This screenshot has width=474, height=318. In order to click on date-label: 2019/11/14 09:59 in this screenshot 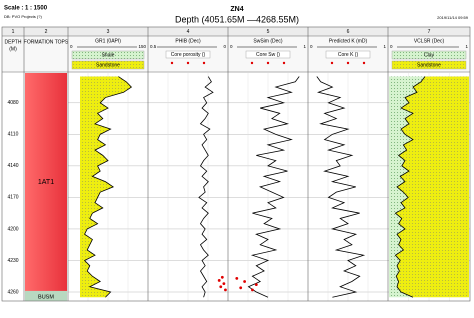, I will do `click(453, 17)`.